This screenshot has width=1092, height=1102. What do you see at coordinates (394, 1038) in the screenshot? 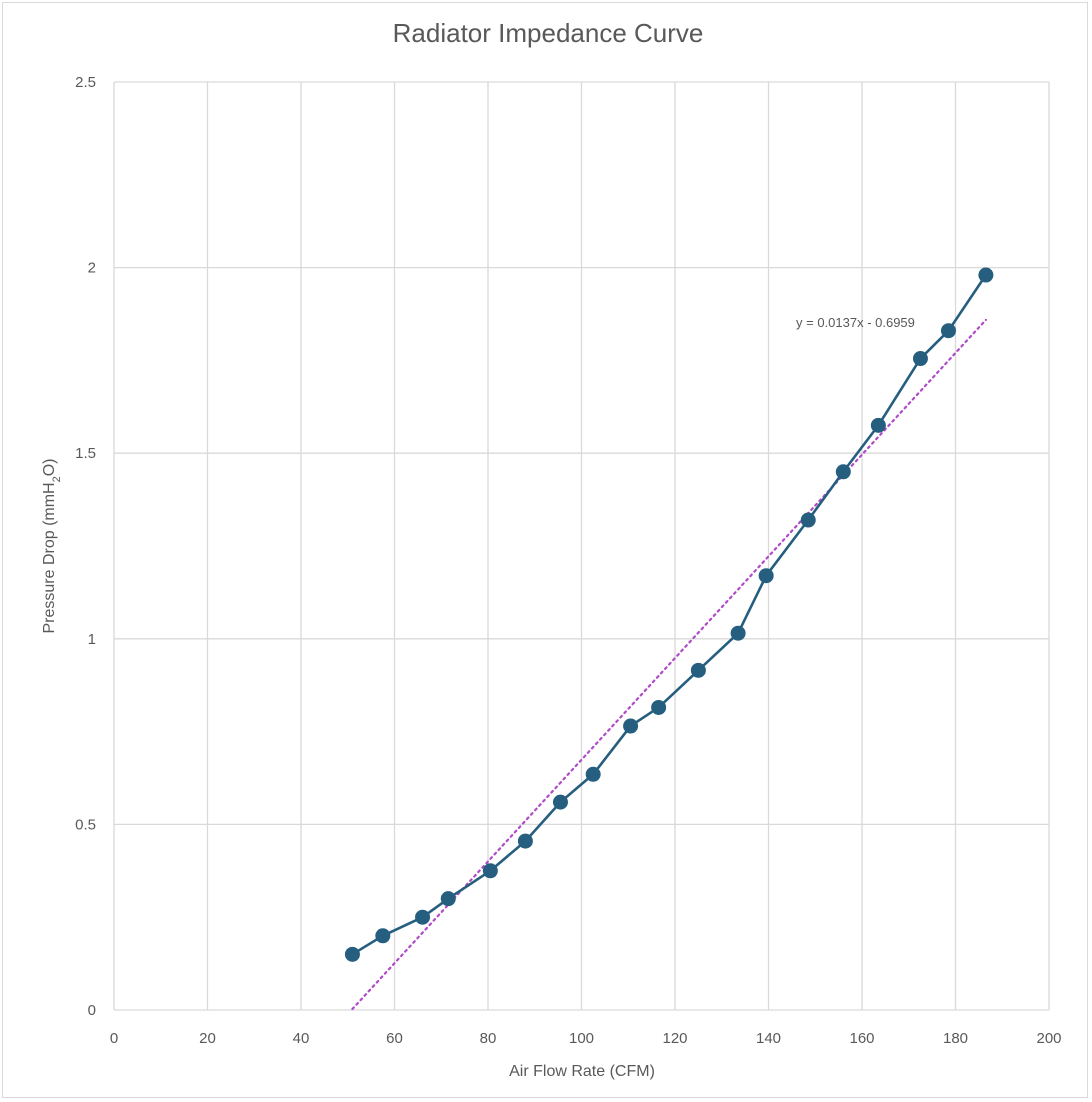
I see `x-tick-label: 60` at bounding box center [394, 1038].